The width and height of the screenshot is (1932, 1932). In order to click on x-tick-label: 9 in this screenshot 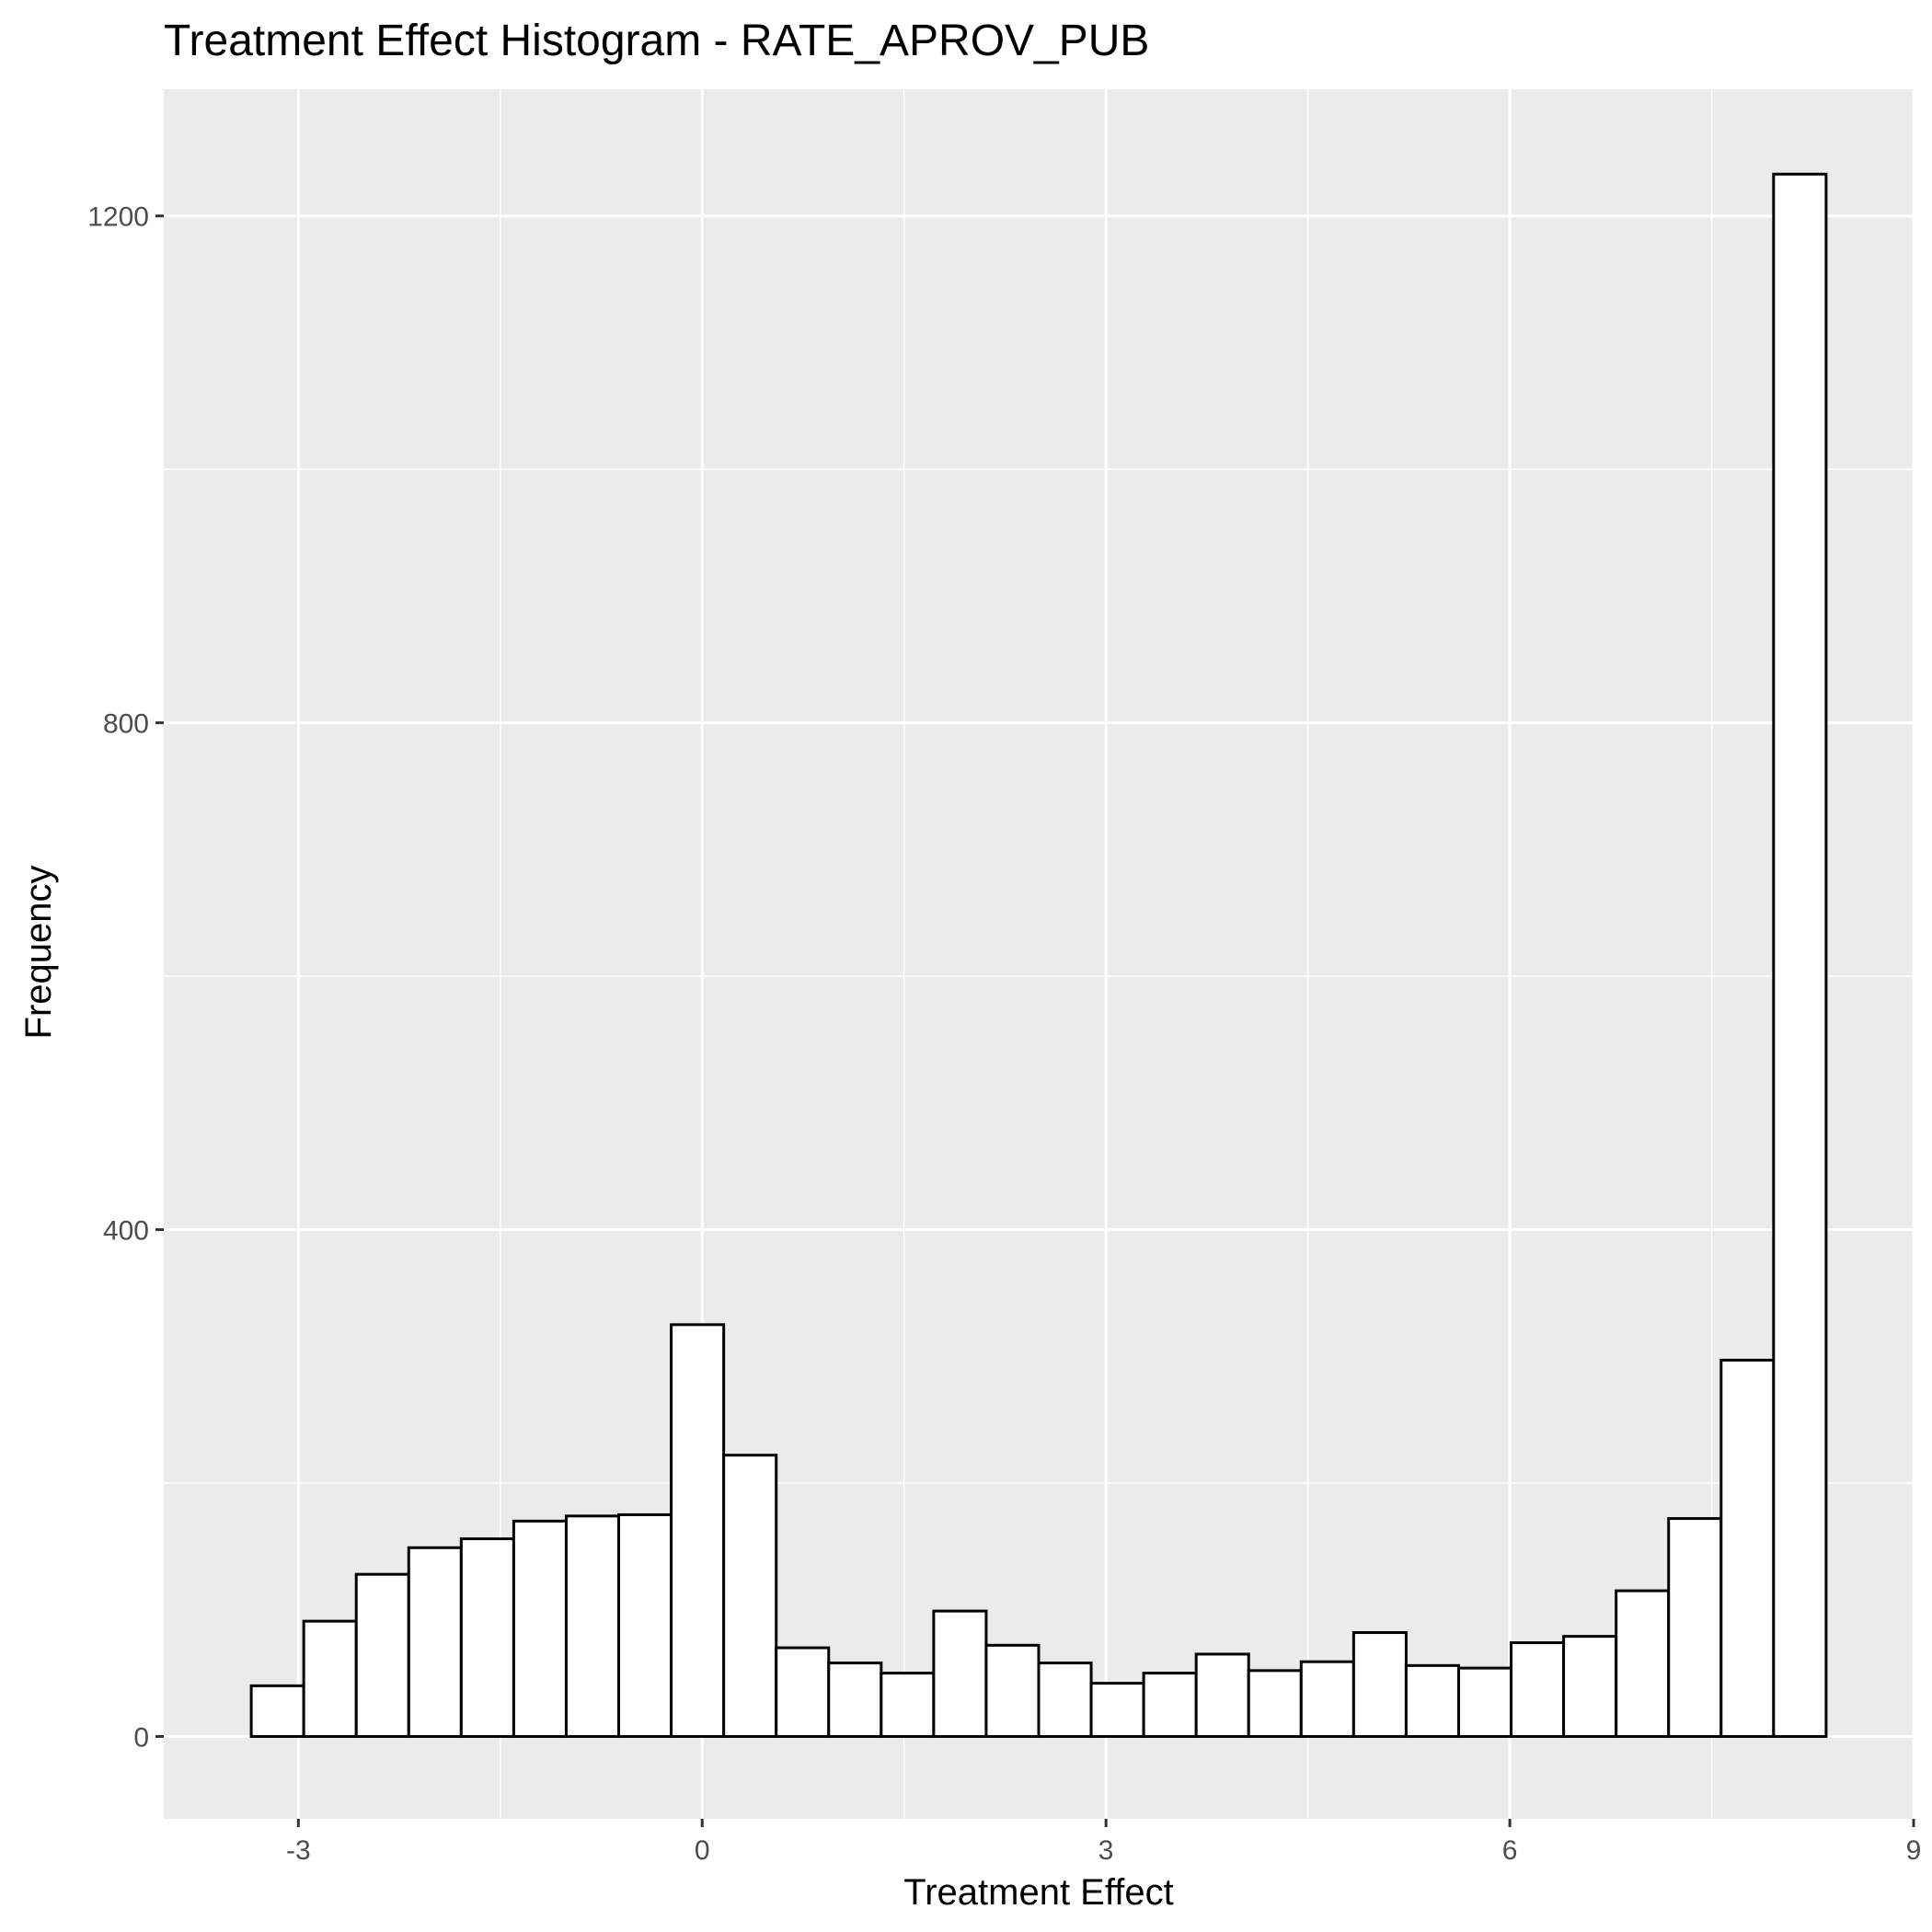, I will do `click(1914, 1850)`.